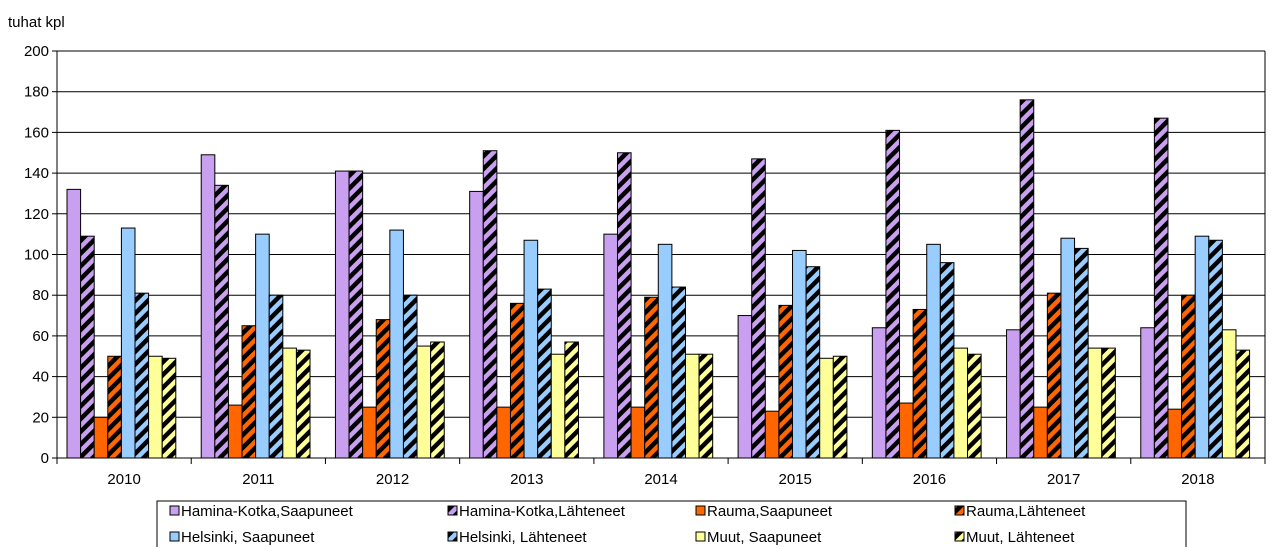 The image size is (1271, 547). What do you see at coordinates (258, 479) in the screenshot?
I see `x-tick-label: 2011` at bounding box center [258, 479].